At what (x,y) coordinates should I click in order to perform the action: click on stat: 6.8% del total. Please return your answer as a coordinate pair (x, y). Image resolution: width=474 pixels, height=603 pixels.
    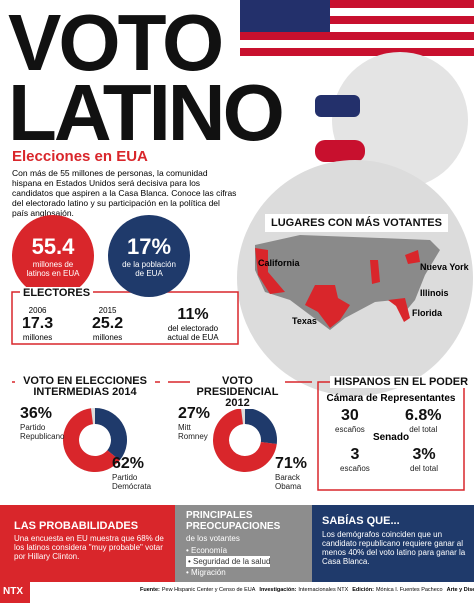
    Looking at the image, I should click on (423, 420).